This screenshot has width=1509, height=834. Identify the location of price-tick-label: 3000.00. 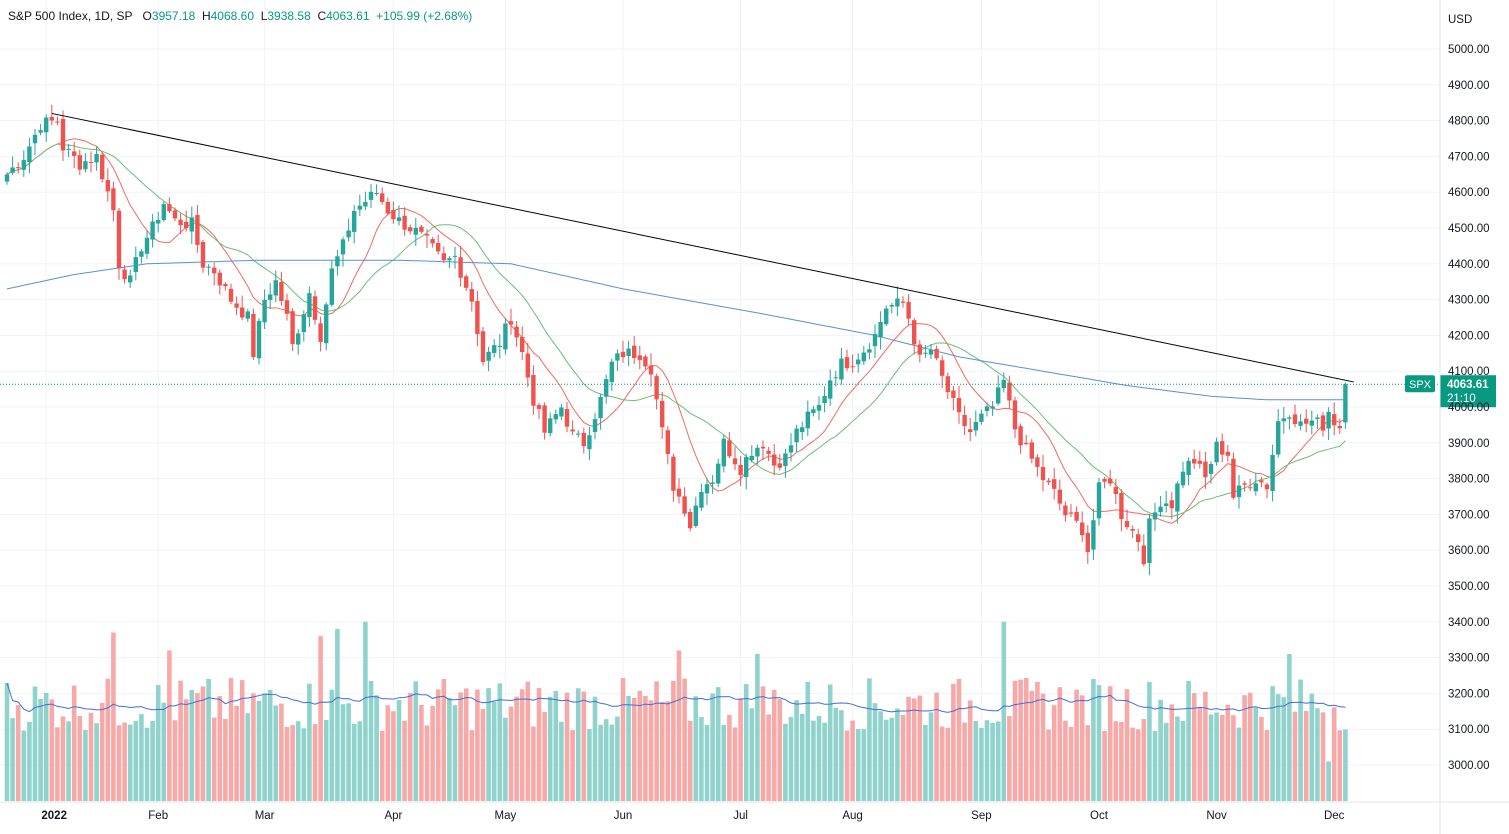
(1469, 766).